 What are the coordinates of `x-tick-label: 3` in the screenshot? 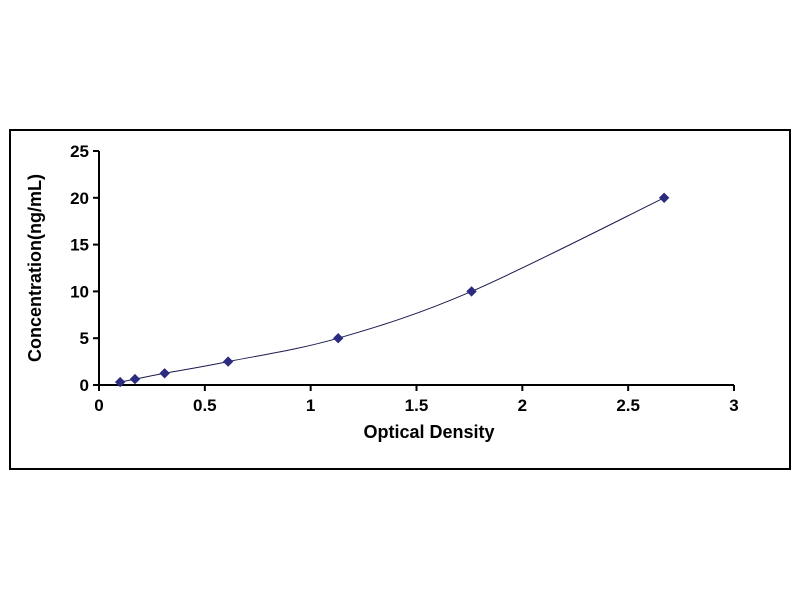 It's located at (733, 405).